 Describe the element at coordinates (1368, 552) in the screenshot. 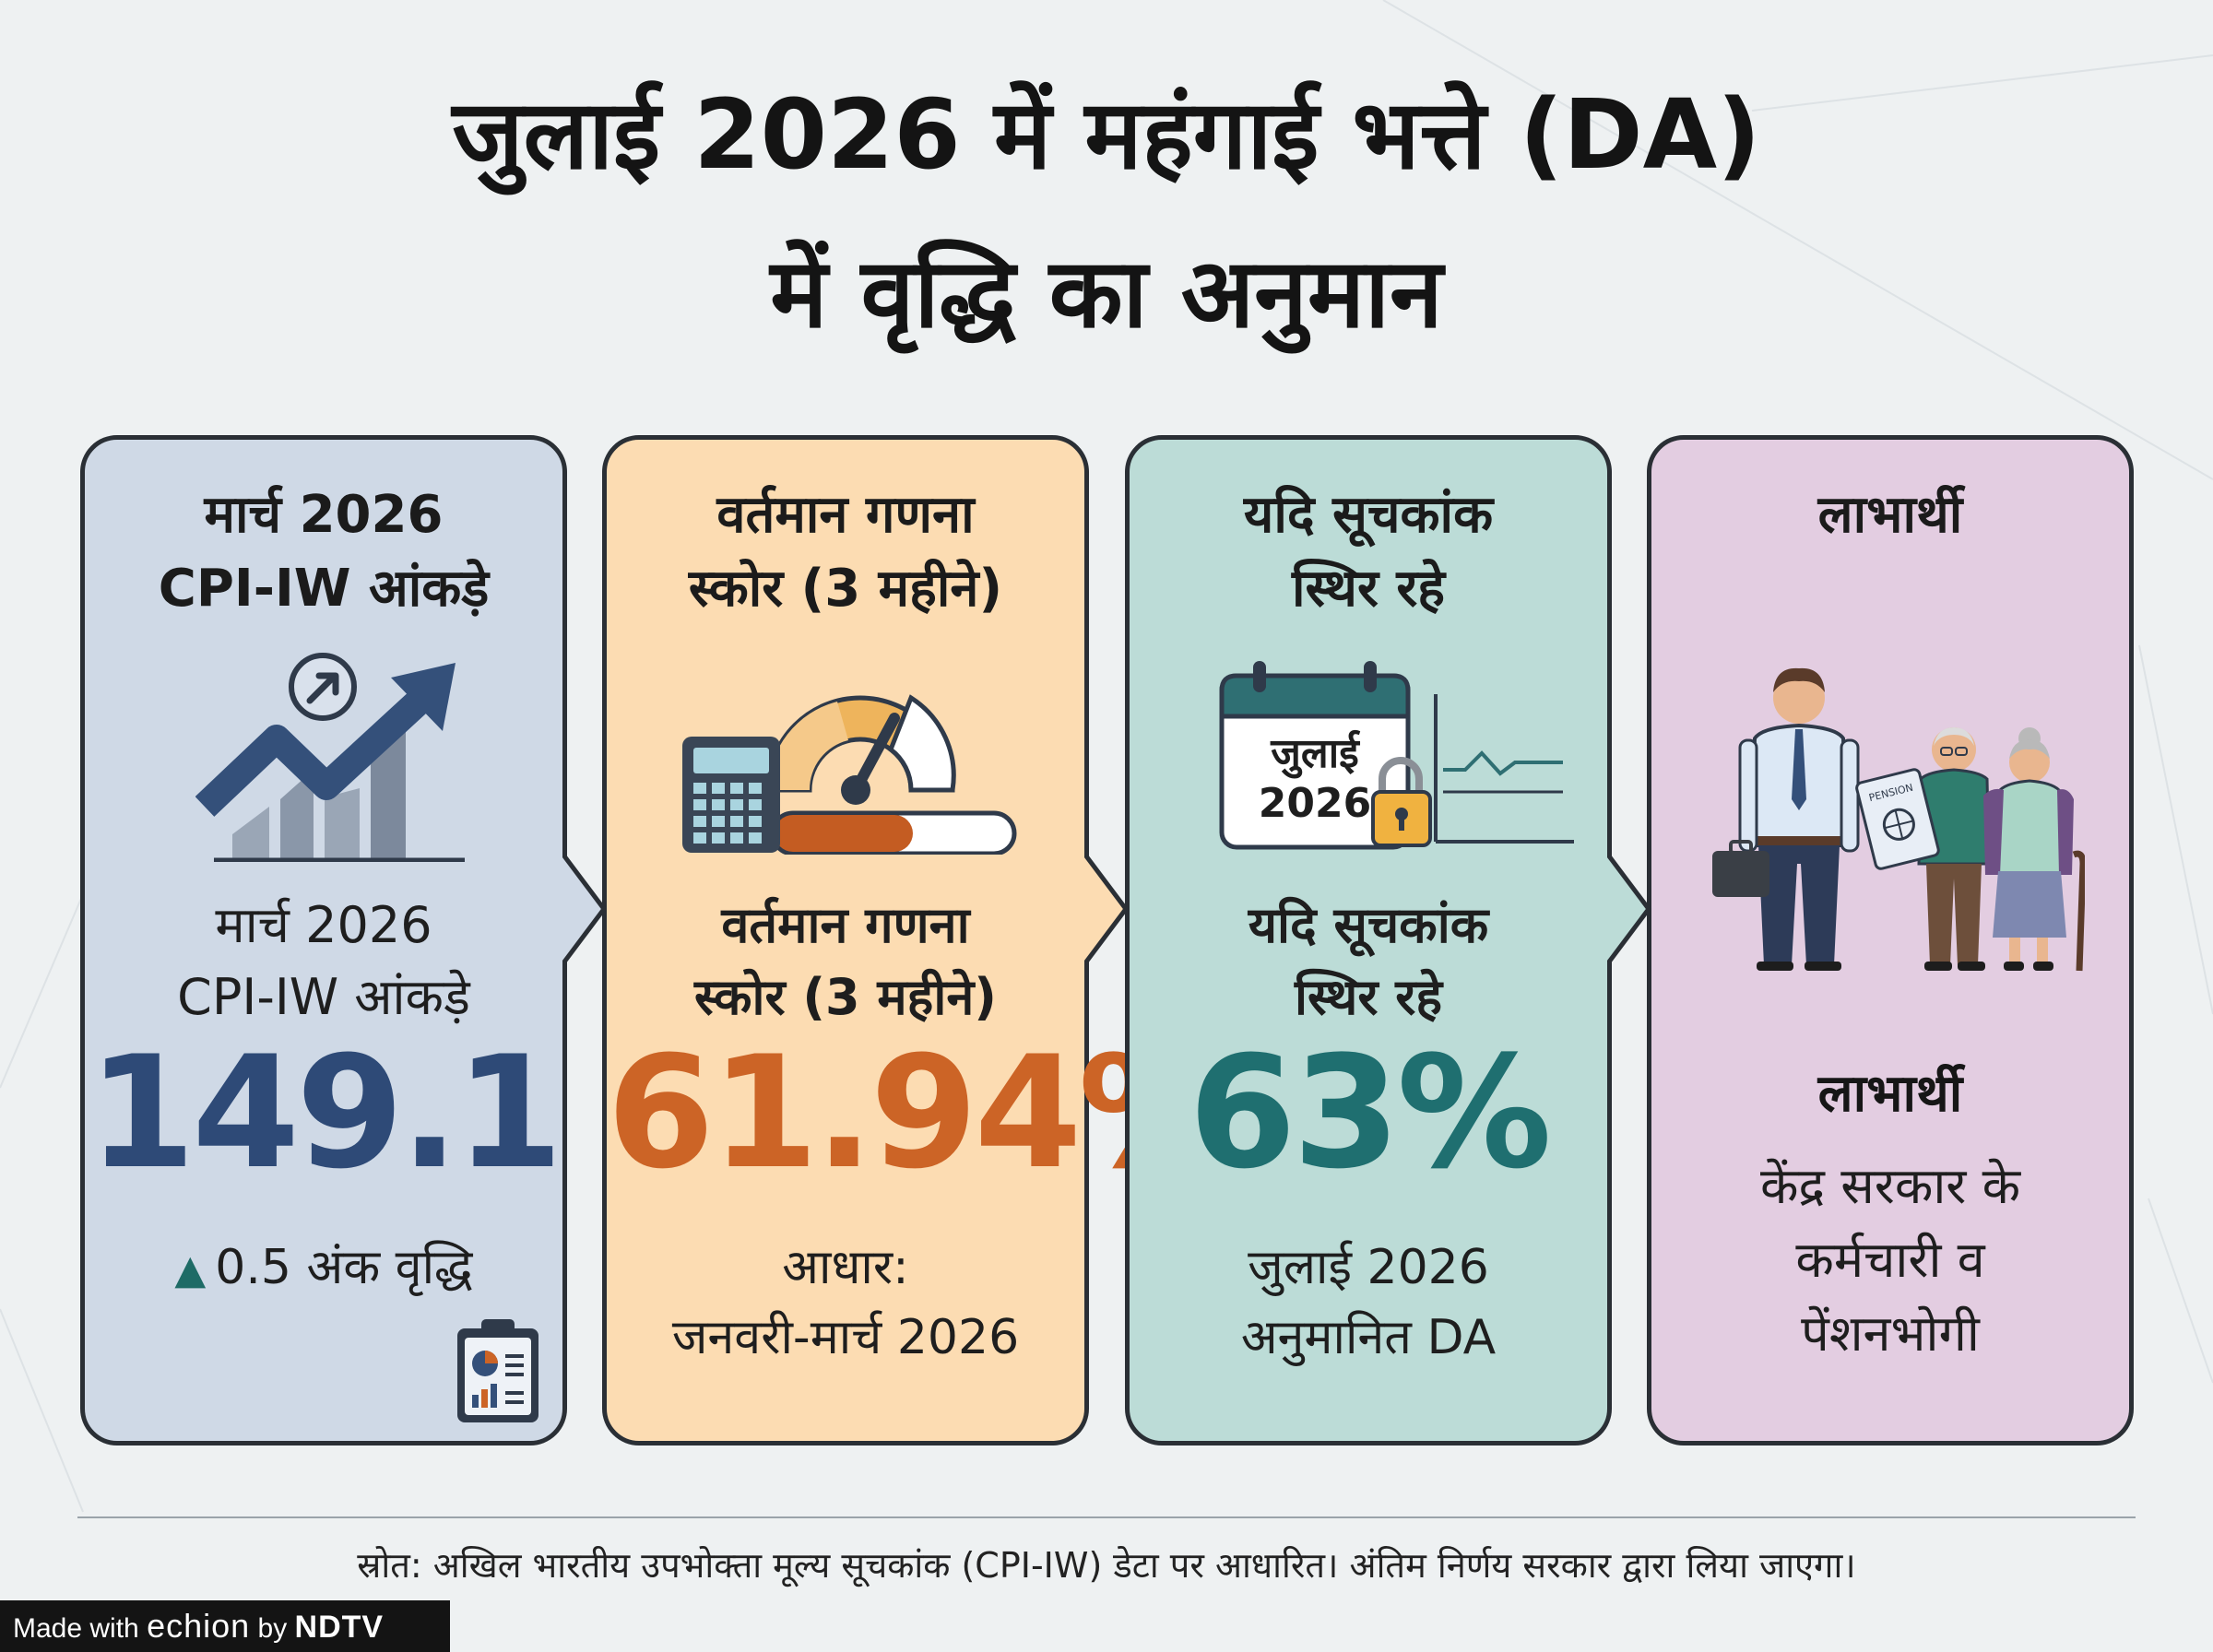

I see `card-heading: यदि सूचकांक स्थिर रहे` at that location.